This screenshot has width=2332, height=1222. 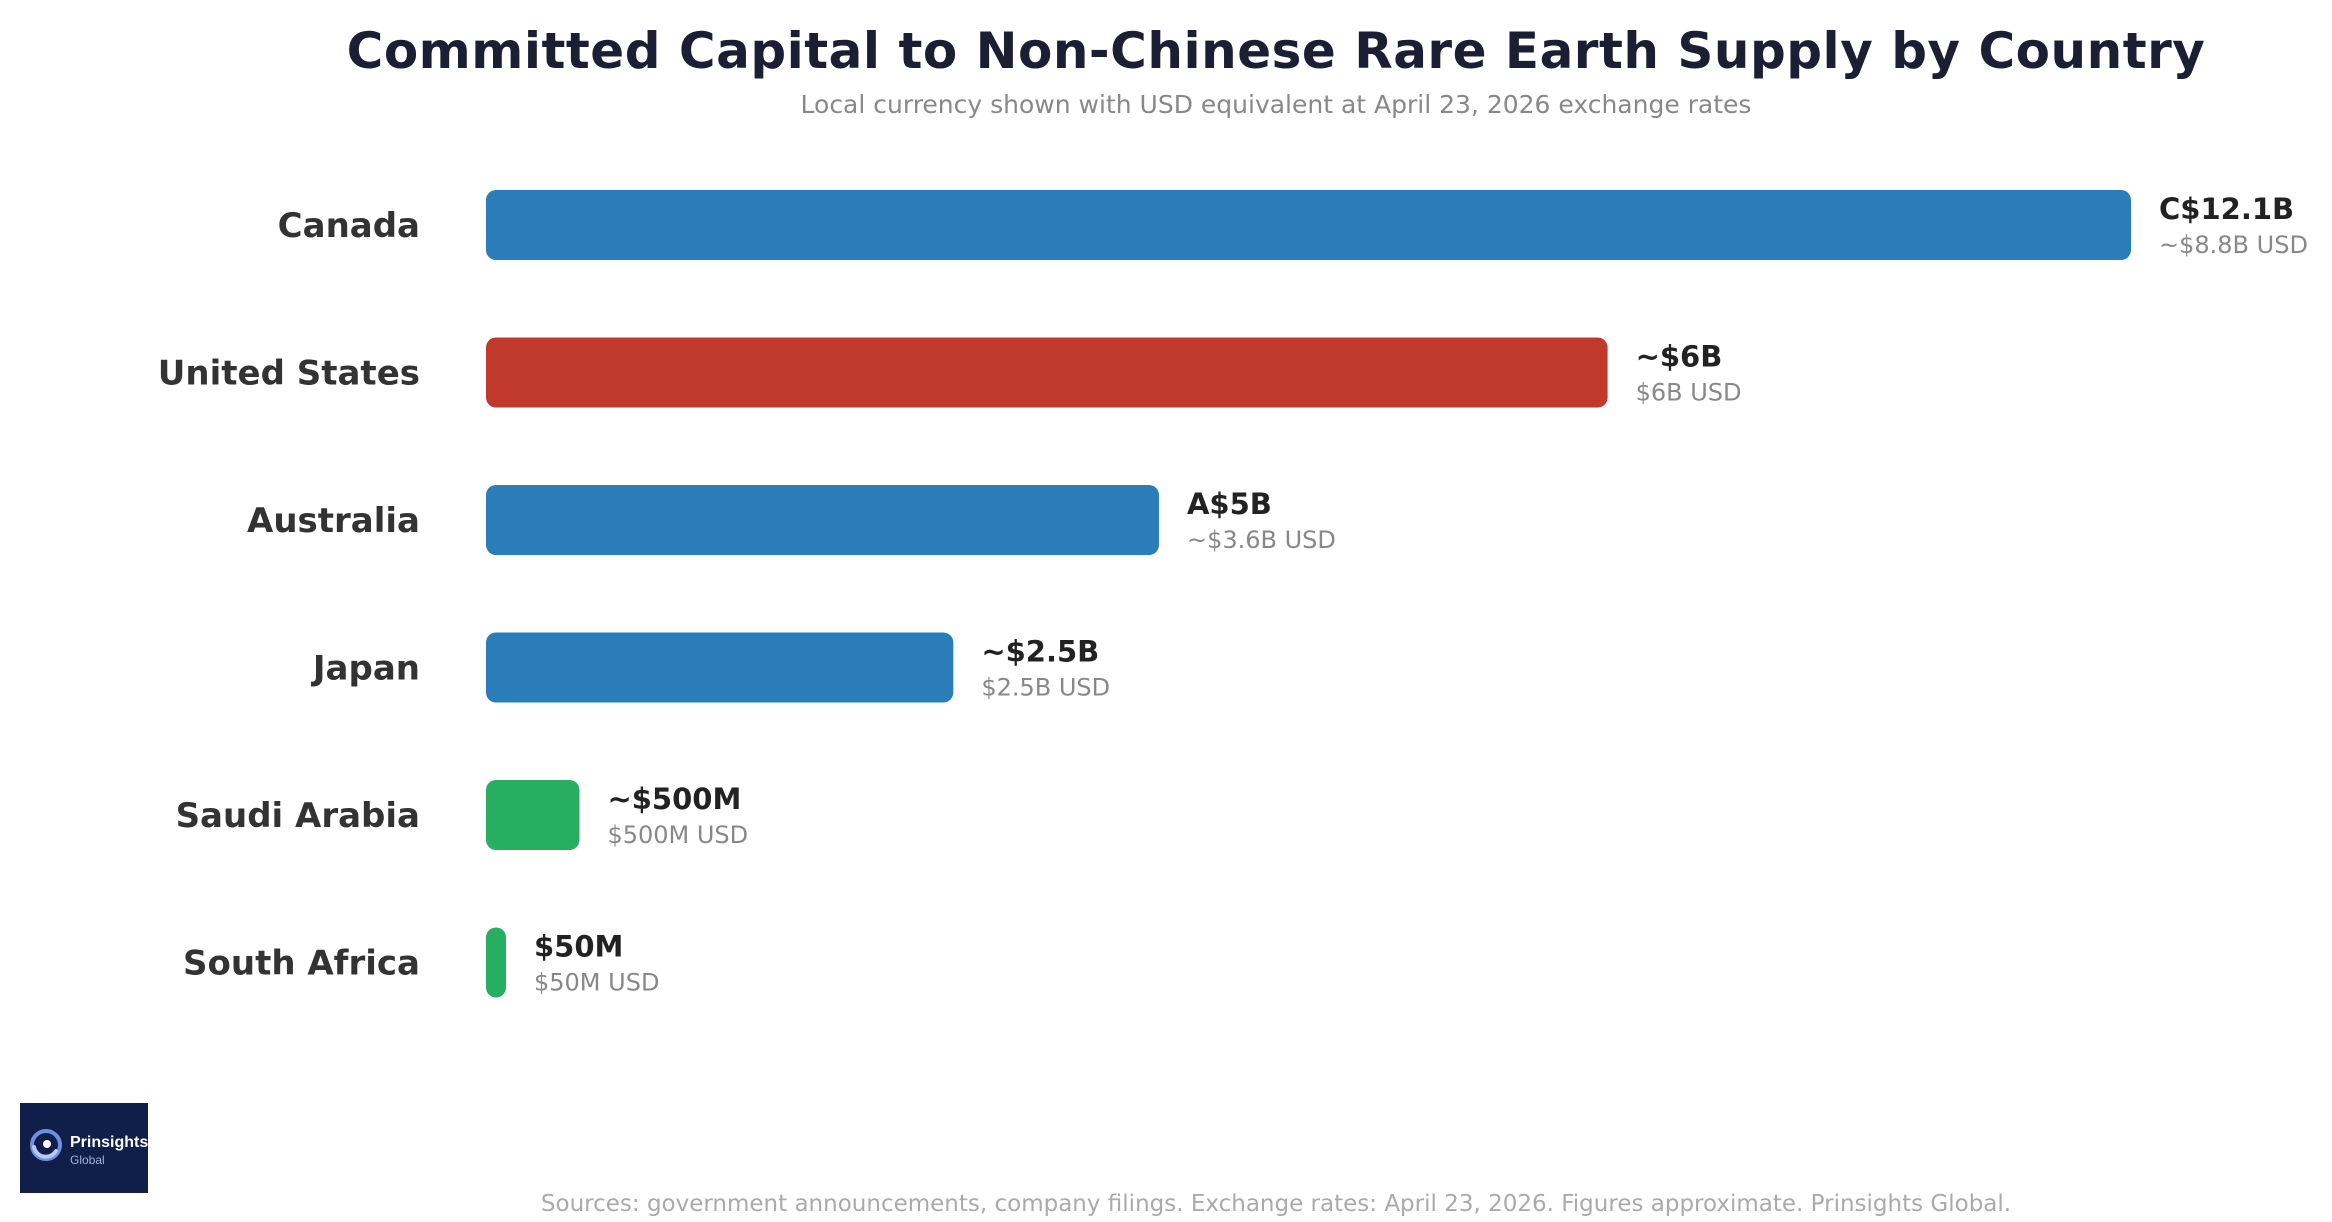 I want to click on category-label-japan: Japan, so click(x=365, y=669).